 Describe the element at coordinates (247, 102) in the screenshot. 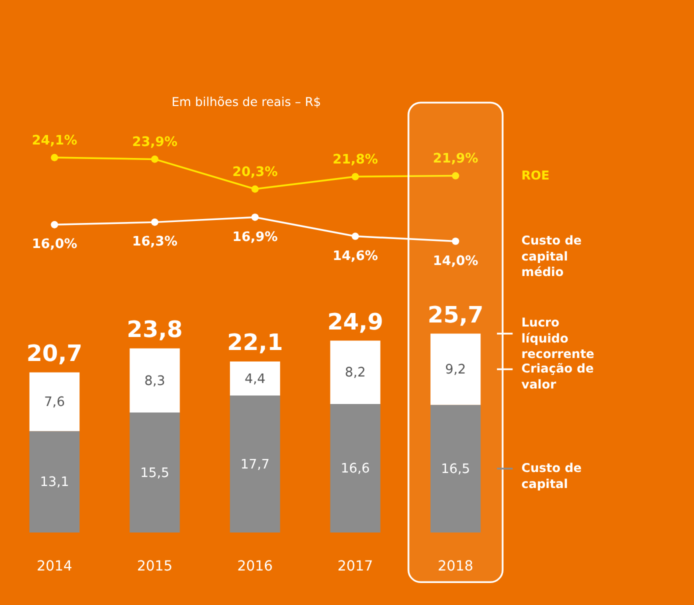

I see `chart-subtitle: Em bilhões de reais – R$` at that location.